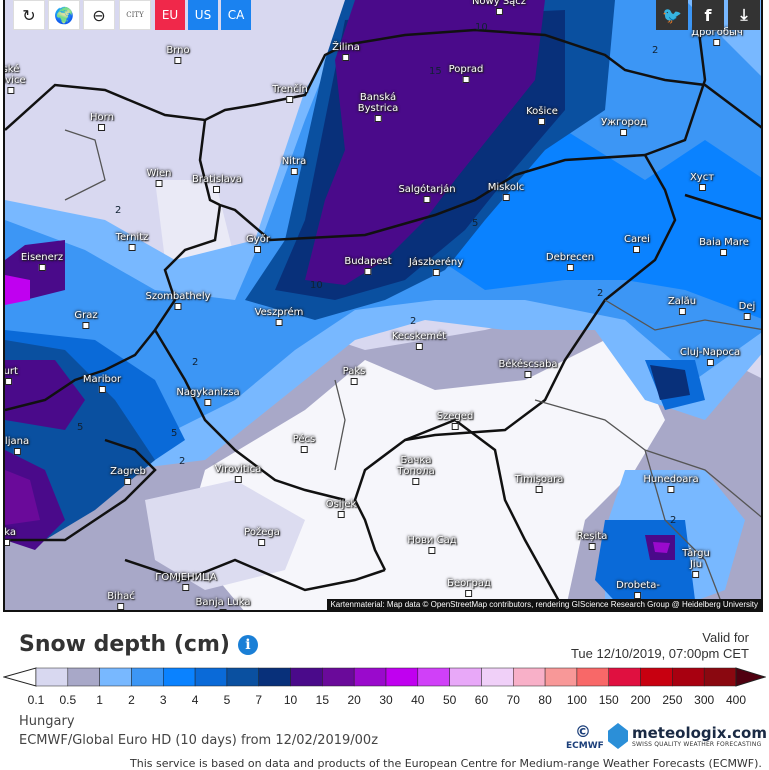  Describe the element at coordinates (203, 15) in the screenshot. I see `region-us-button: US` at that location.